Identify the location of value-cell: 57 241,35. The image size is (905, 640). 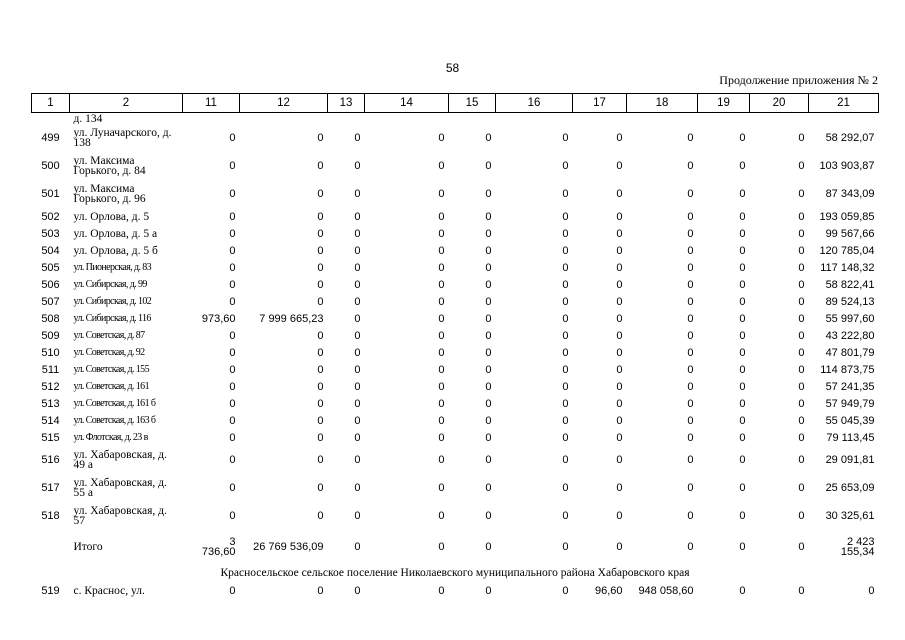
(850, 386).